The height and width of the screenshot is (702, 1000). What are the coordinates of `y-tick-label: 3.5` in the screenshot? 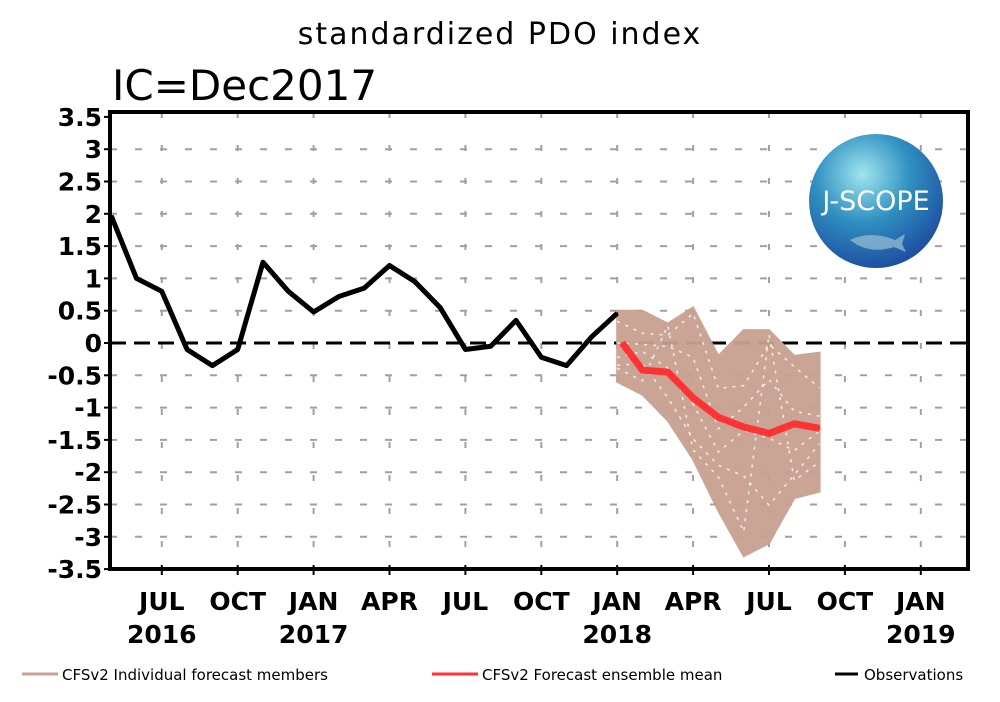 It's located at (80, 117).